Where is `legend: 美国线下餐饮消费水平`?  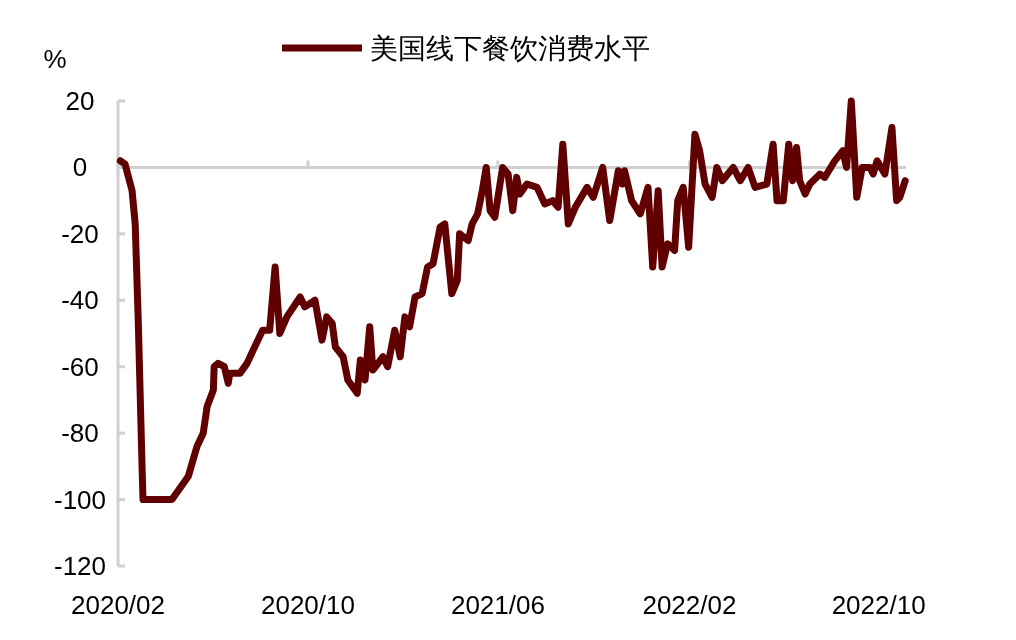 legend: 美国线下餐饮消费水平 is located at coordinates (466, 48).